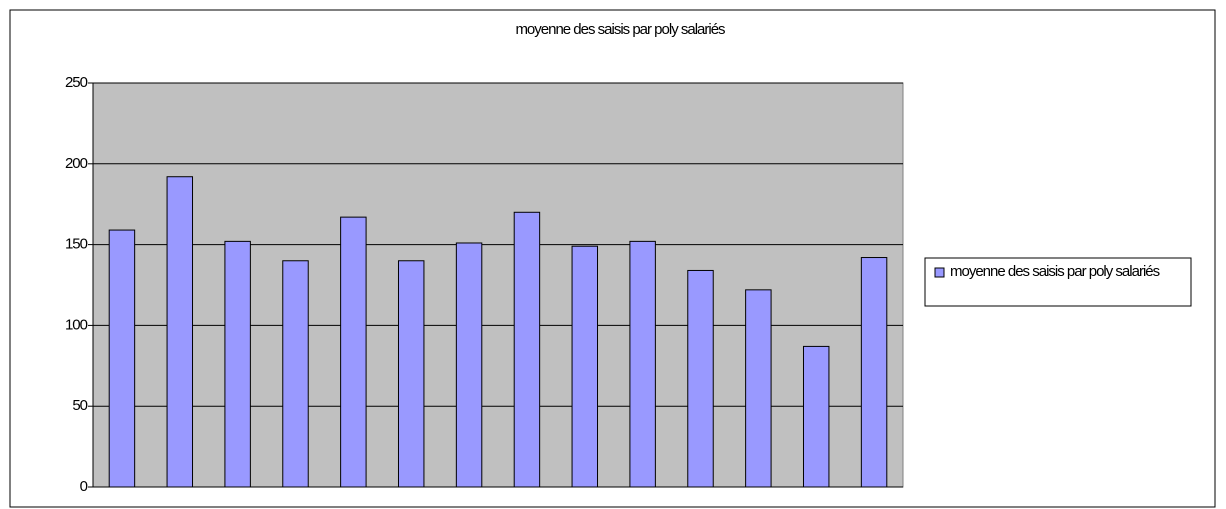  Describe the element at coordinates (1055, 271) in the screenshot. I see `legend-label: moyenne des saisis par poly salariés` at that location.